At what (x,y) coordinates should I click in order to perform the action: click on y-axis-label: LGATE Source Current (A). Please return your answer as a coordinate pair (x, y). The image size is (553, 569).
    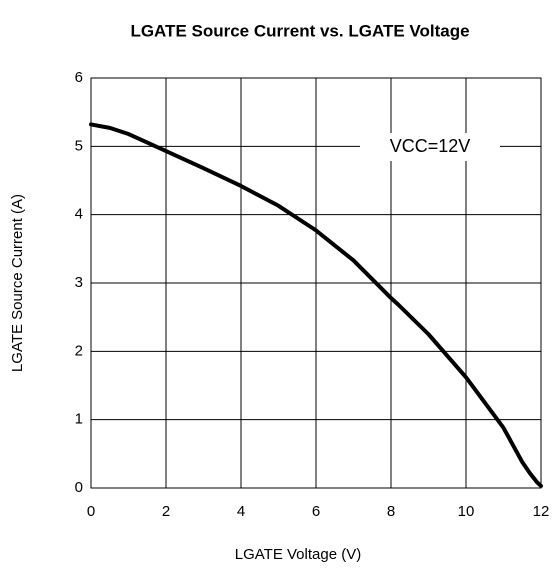
    Looking at the image, I should click on (17, 283).